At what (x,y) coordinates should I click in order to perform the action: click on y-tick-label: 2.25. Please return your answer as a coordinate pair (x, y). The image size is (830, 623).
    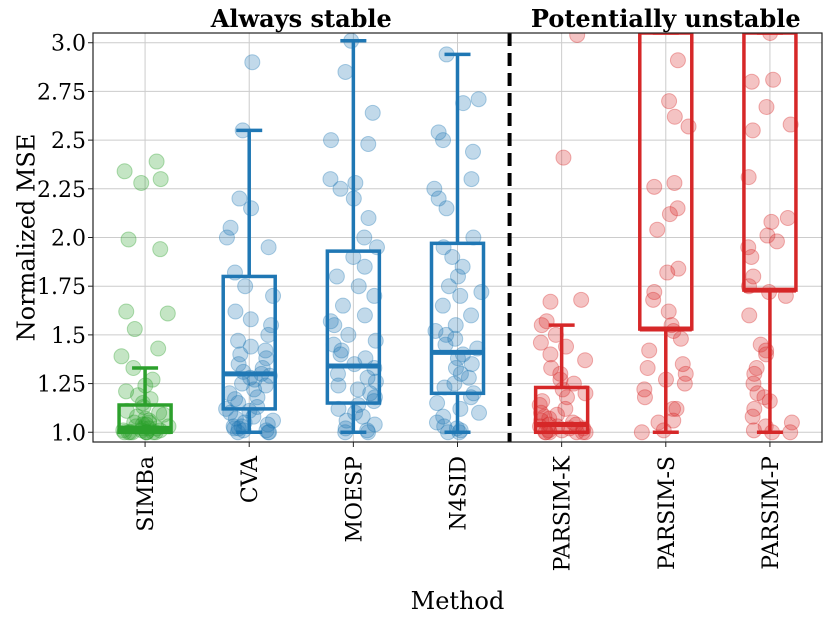
    Looking at the image, I should click on (61, 190).